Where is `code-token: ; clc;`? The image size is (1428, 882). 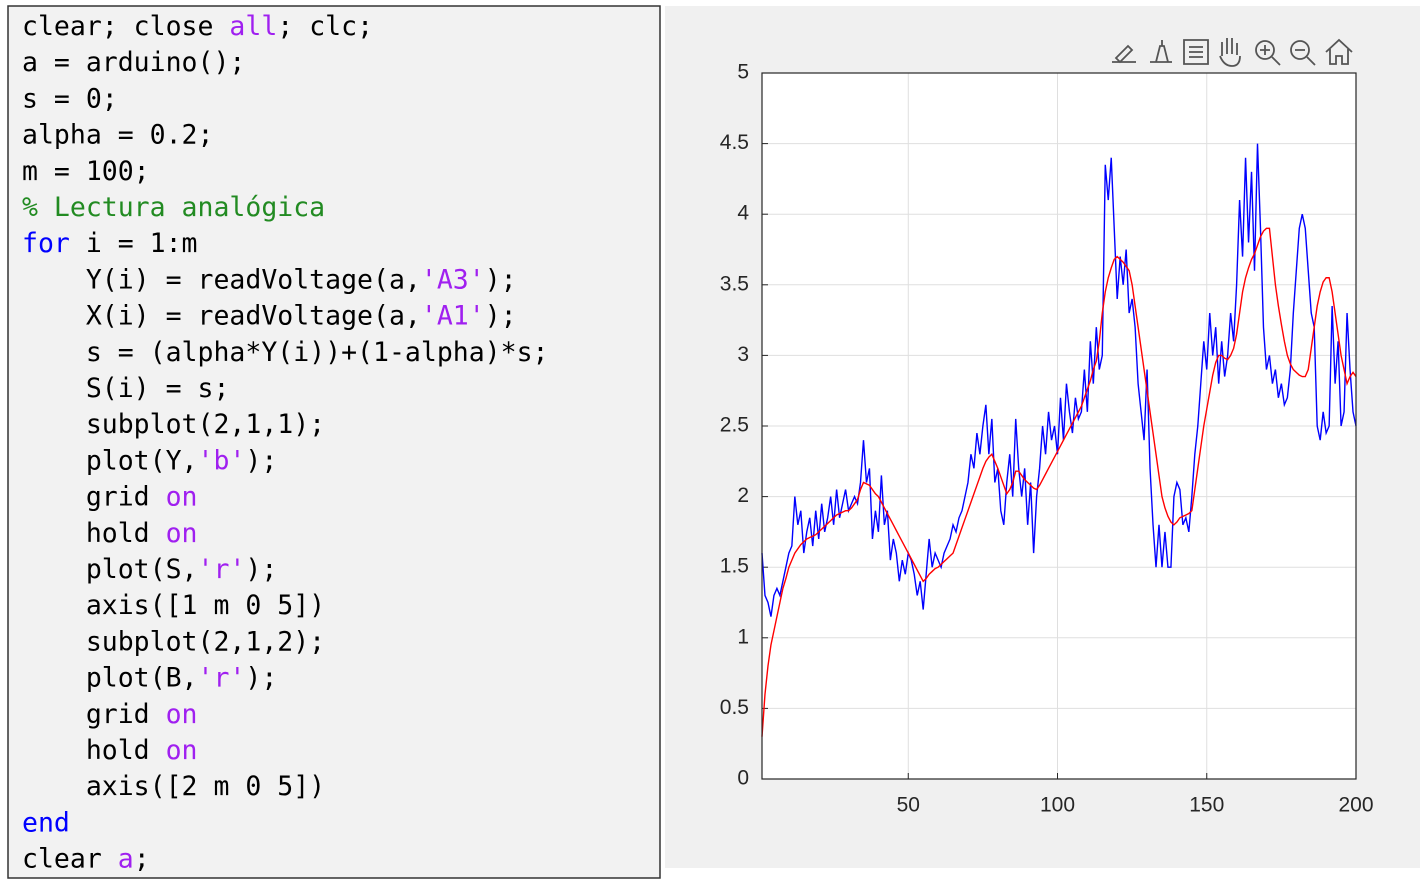
code-token: ; clc; is located at coordinates (325, 26).